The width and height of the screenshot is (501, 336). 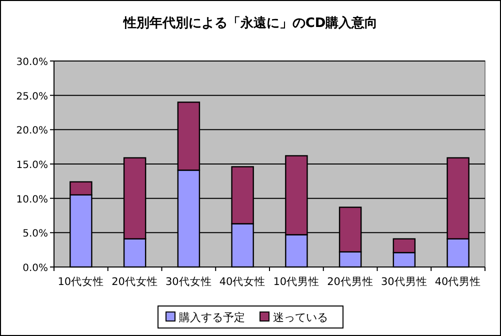 What do you see at coordinates (32, 200) in the screenshot?
I see `y-tick-label: 10.0%` at bounding box center [32, 200].